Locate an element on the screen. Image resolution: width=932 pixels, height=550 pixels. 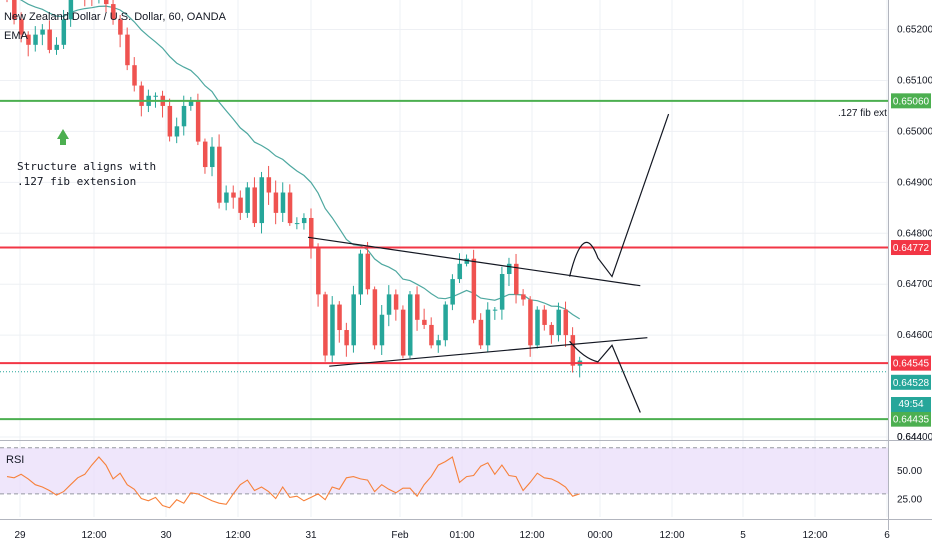
projection-bearish is located at coordinates (605, 376).